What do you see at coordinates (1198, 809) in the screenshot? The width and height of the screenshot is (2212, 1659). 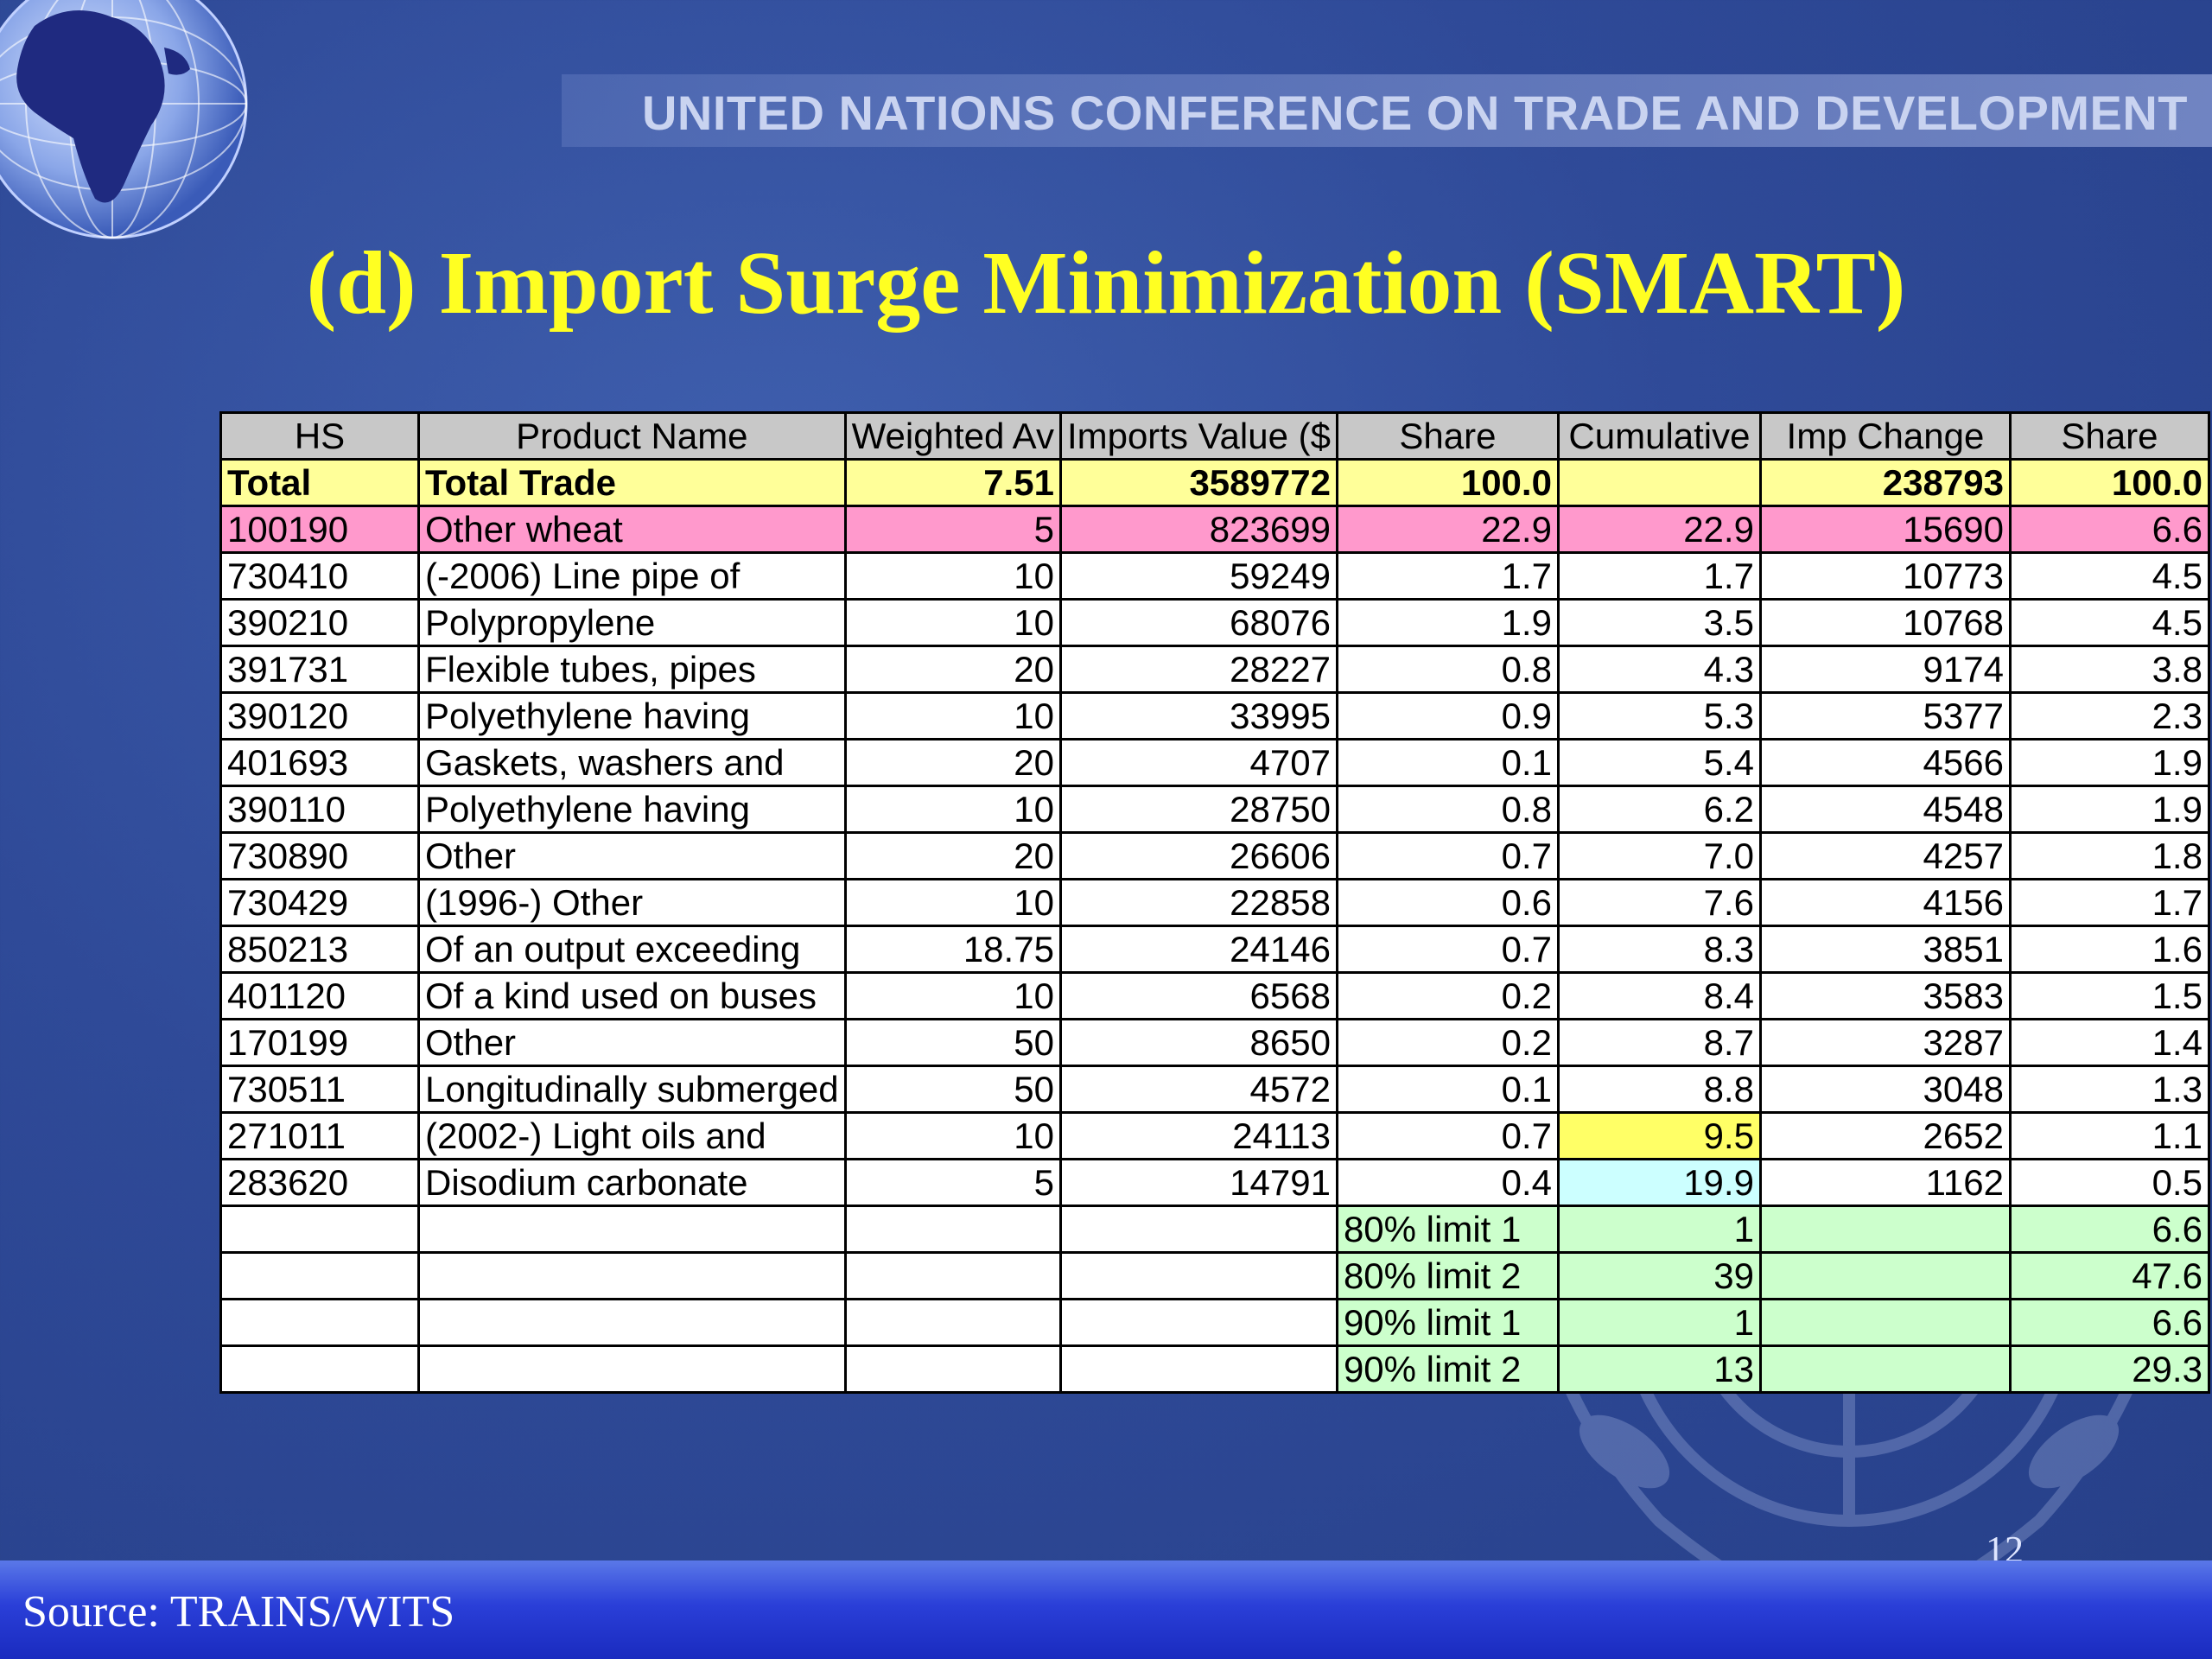 I see `table-cell: 28750` at bounding box center [1198, 809].